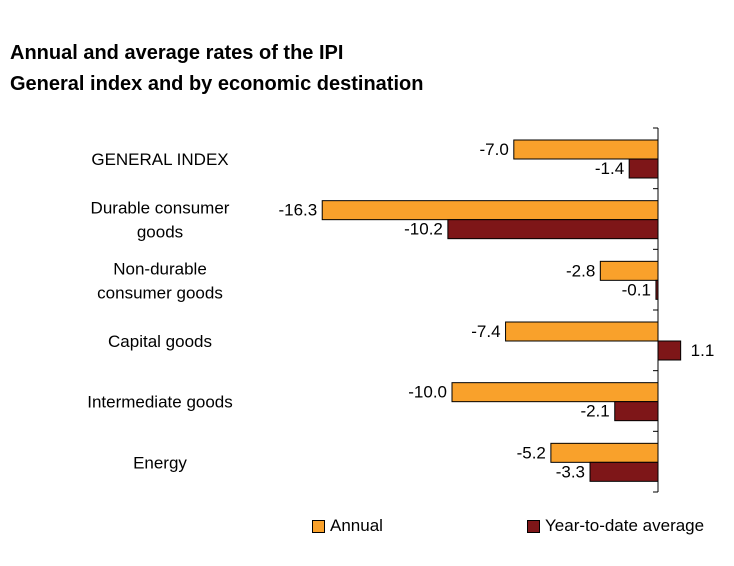 The image size is (734, 566). I want to click on category-label-4-0: Intermediate goods, so click(160, 402).